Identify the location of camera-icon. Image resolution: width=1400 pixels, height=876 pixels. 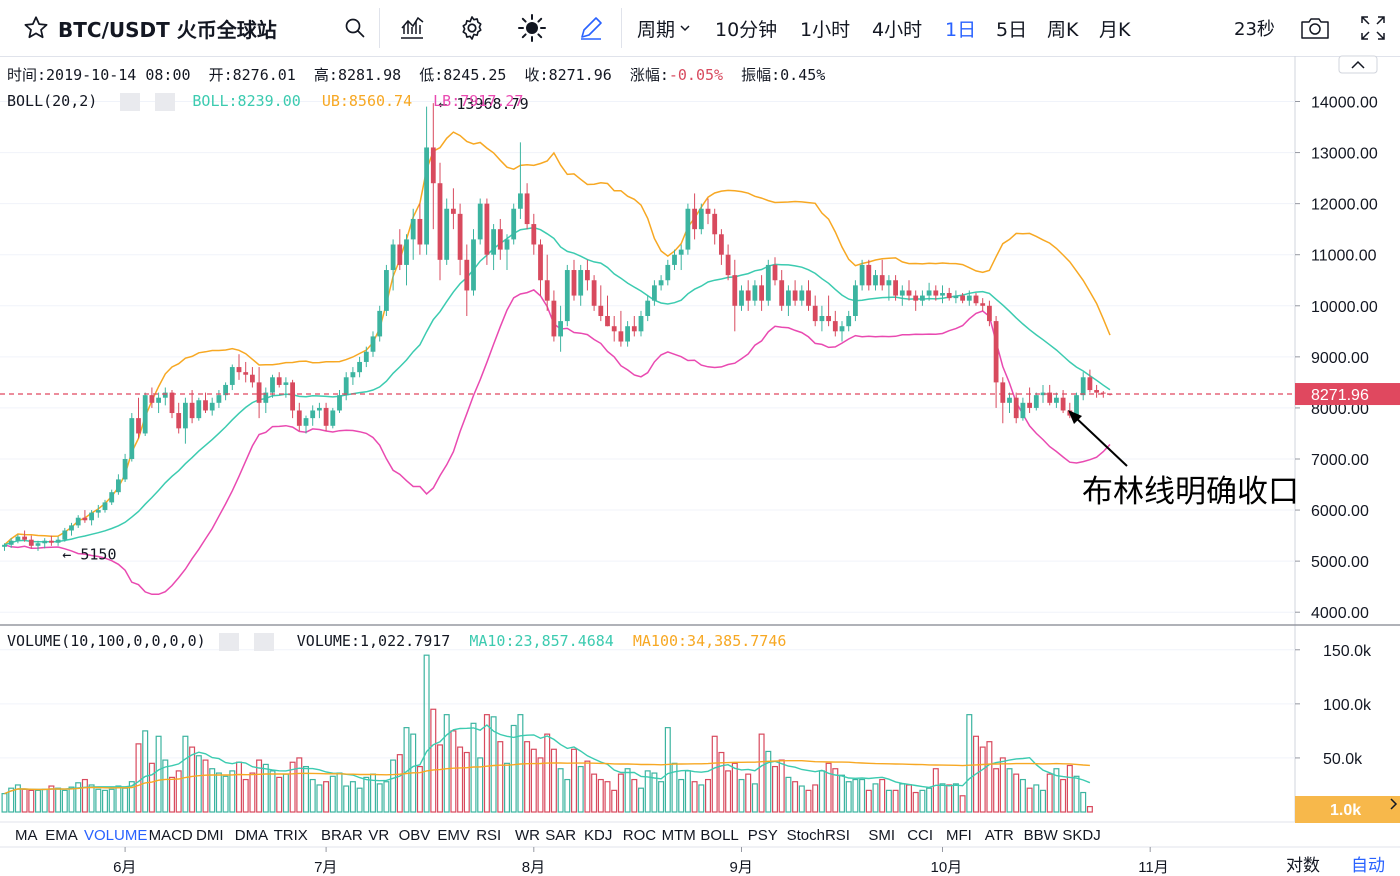
(1315, 28).